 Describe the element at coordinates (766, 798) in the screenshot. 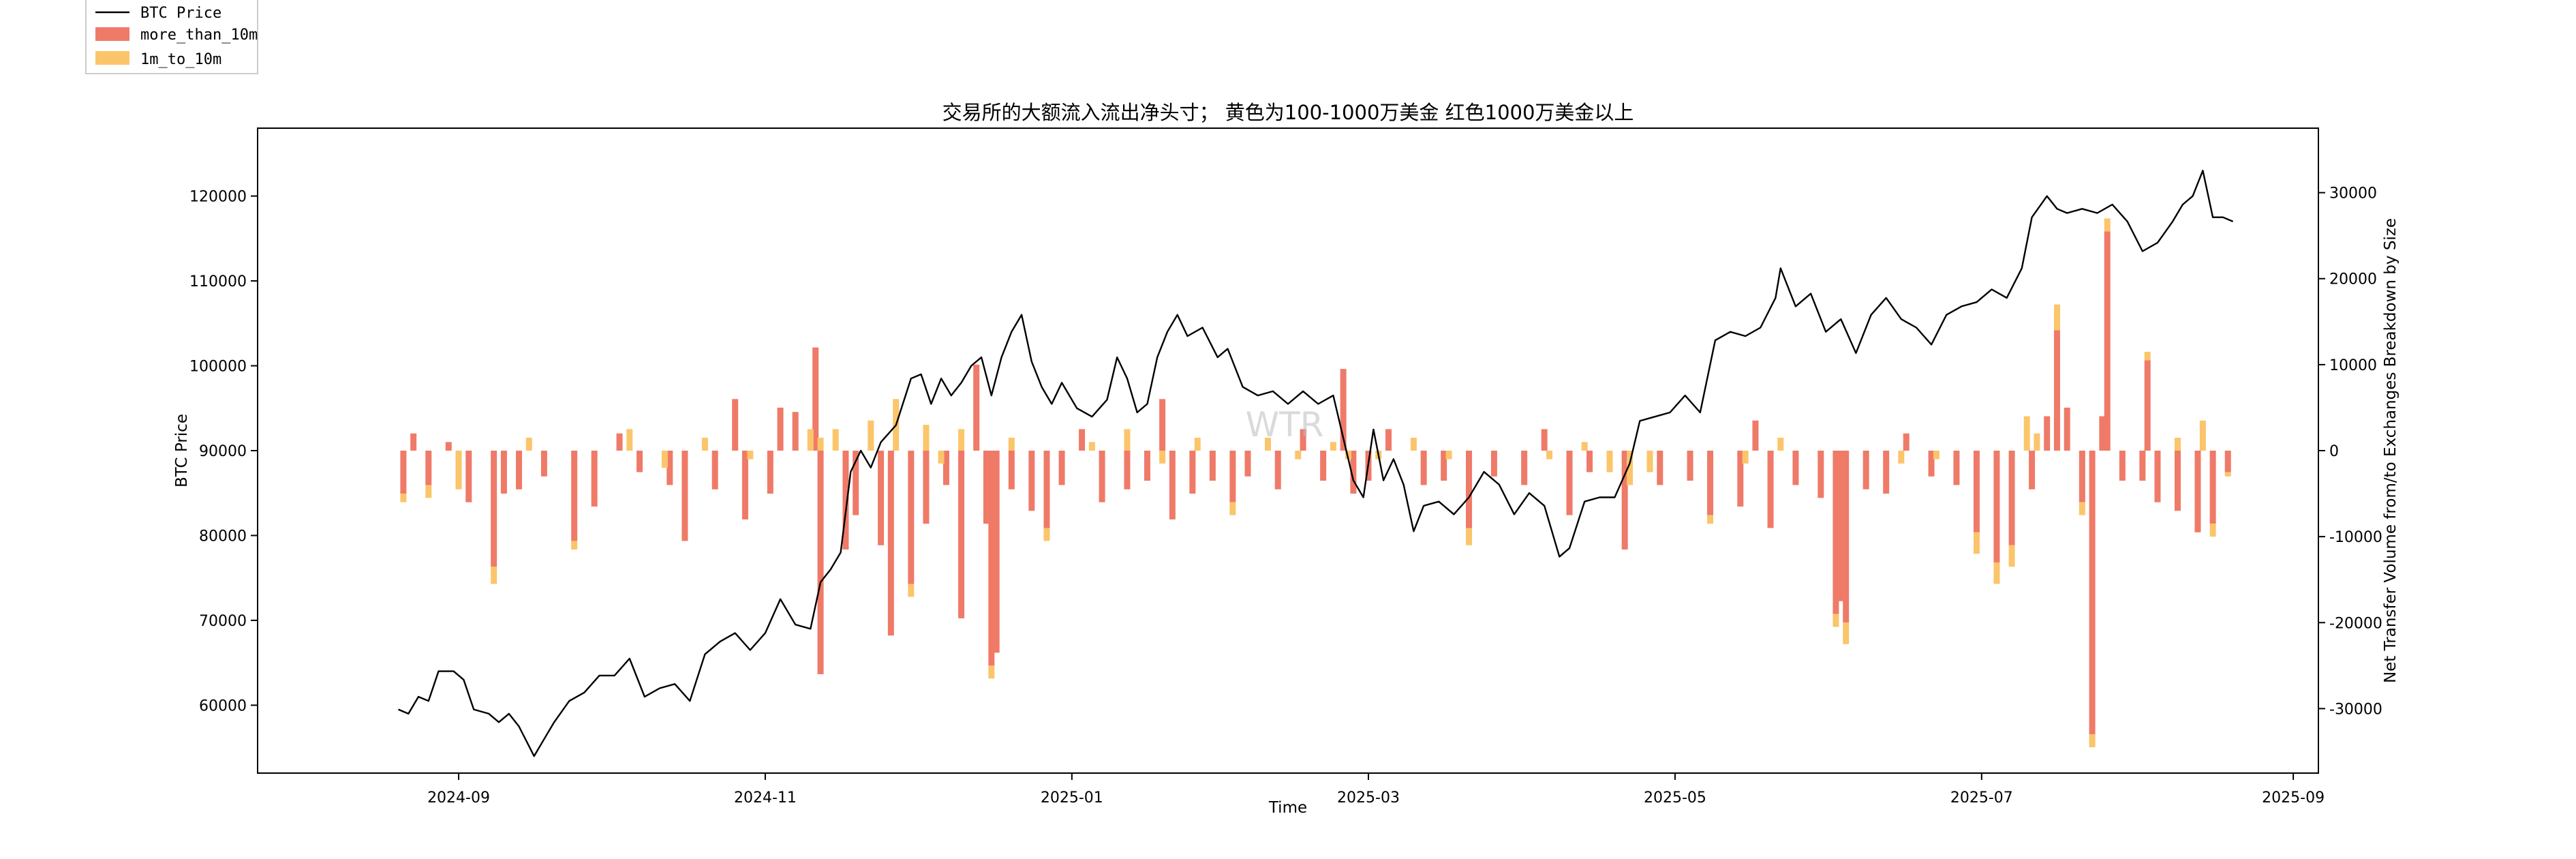

I see `x-tick-label: 2024-11` at that location.